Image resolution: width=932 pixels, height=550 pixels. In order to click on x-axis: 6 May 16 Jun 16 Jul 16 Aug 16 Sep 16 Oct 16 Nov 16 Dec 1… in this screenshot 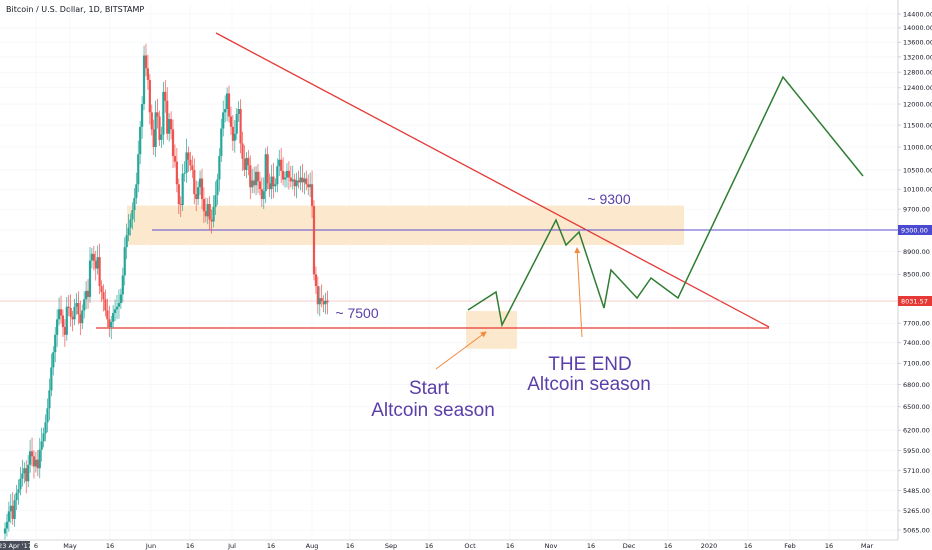, I will do `click(449, 544)`.